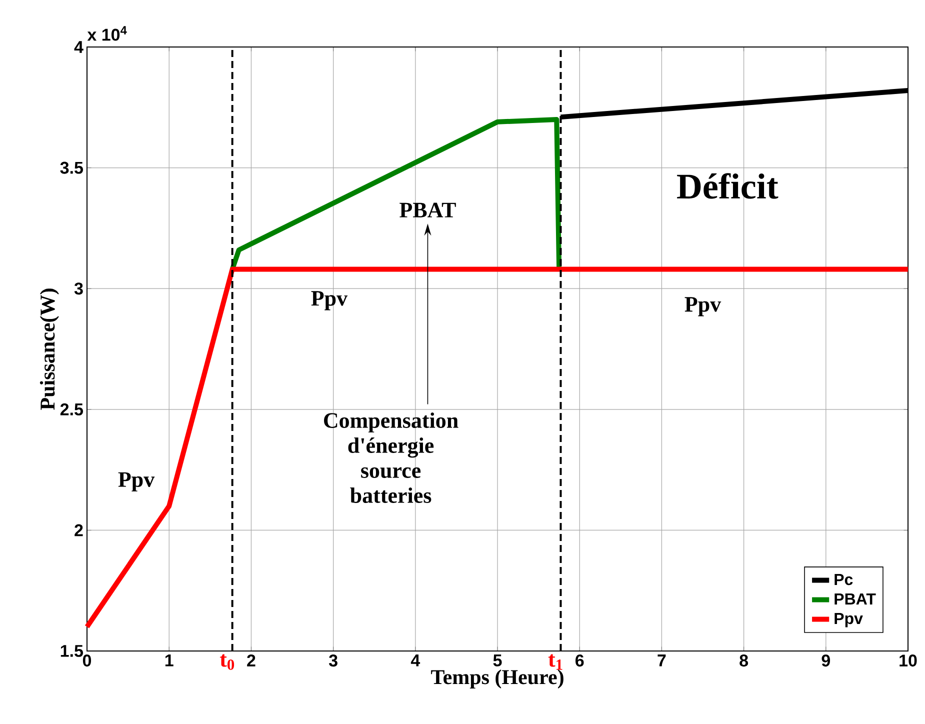  What do you see at coordinates (78, 288) in the screenshot?
I see `y-tick-label: 3` at bounding box center [78, 288].